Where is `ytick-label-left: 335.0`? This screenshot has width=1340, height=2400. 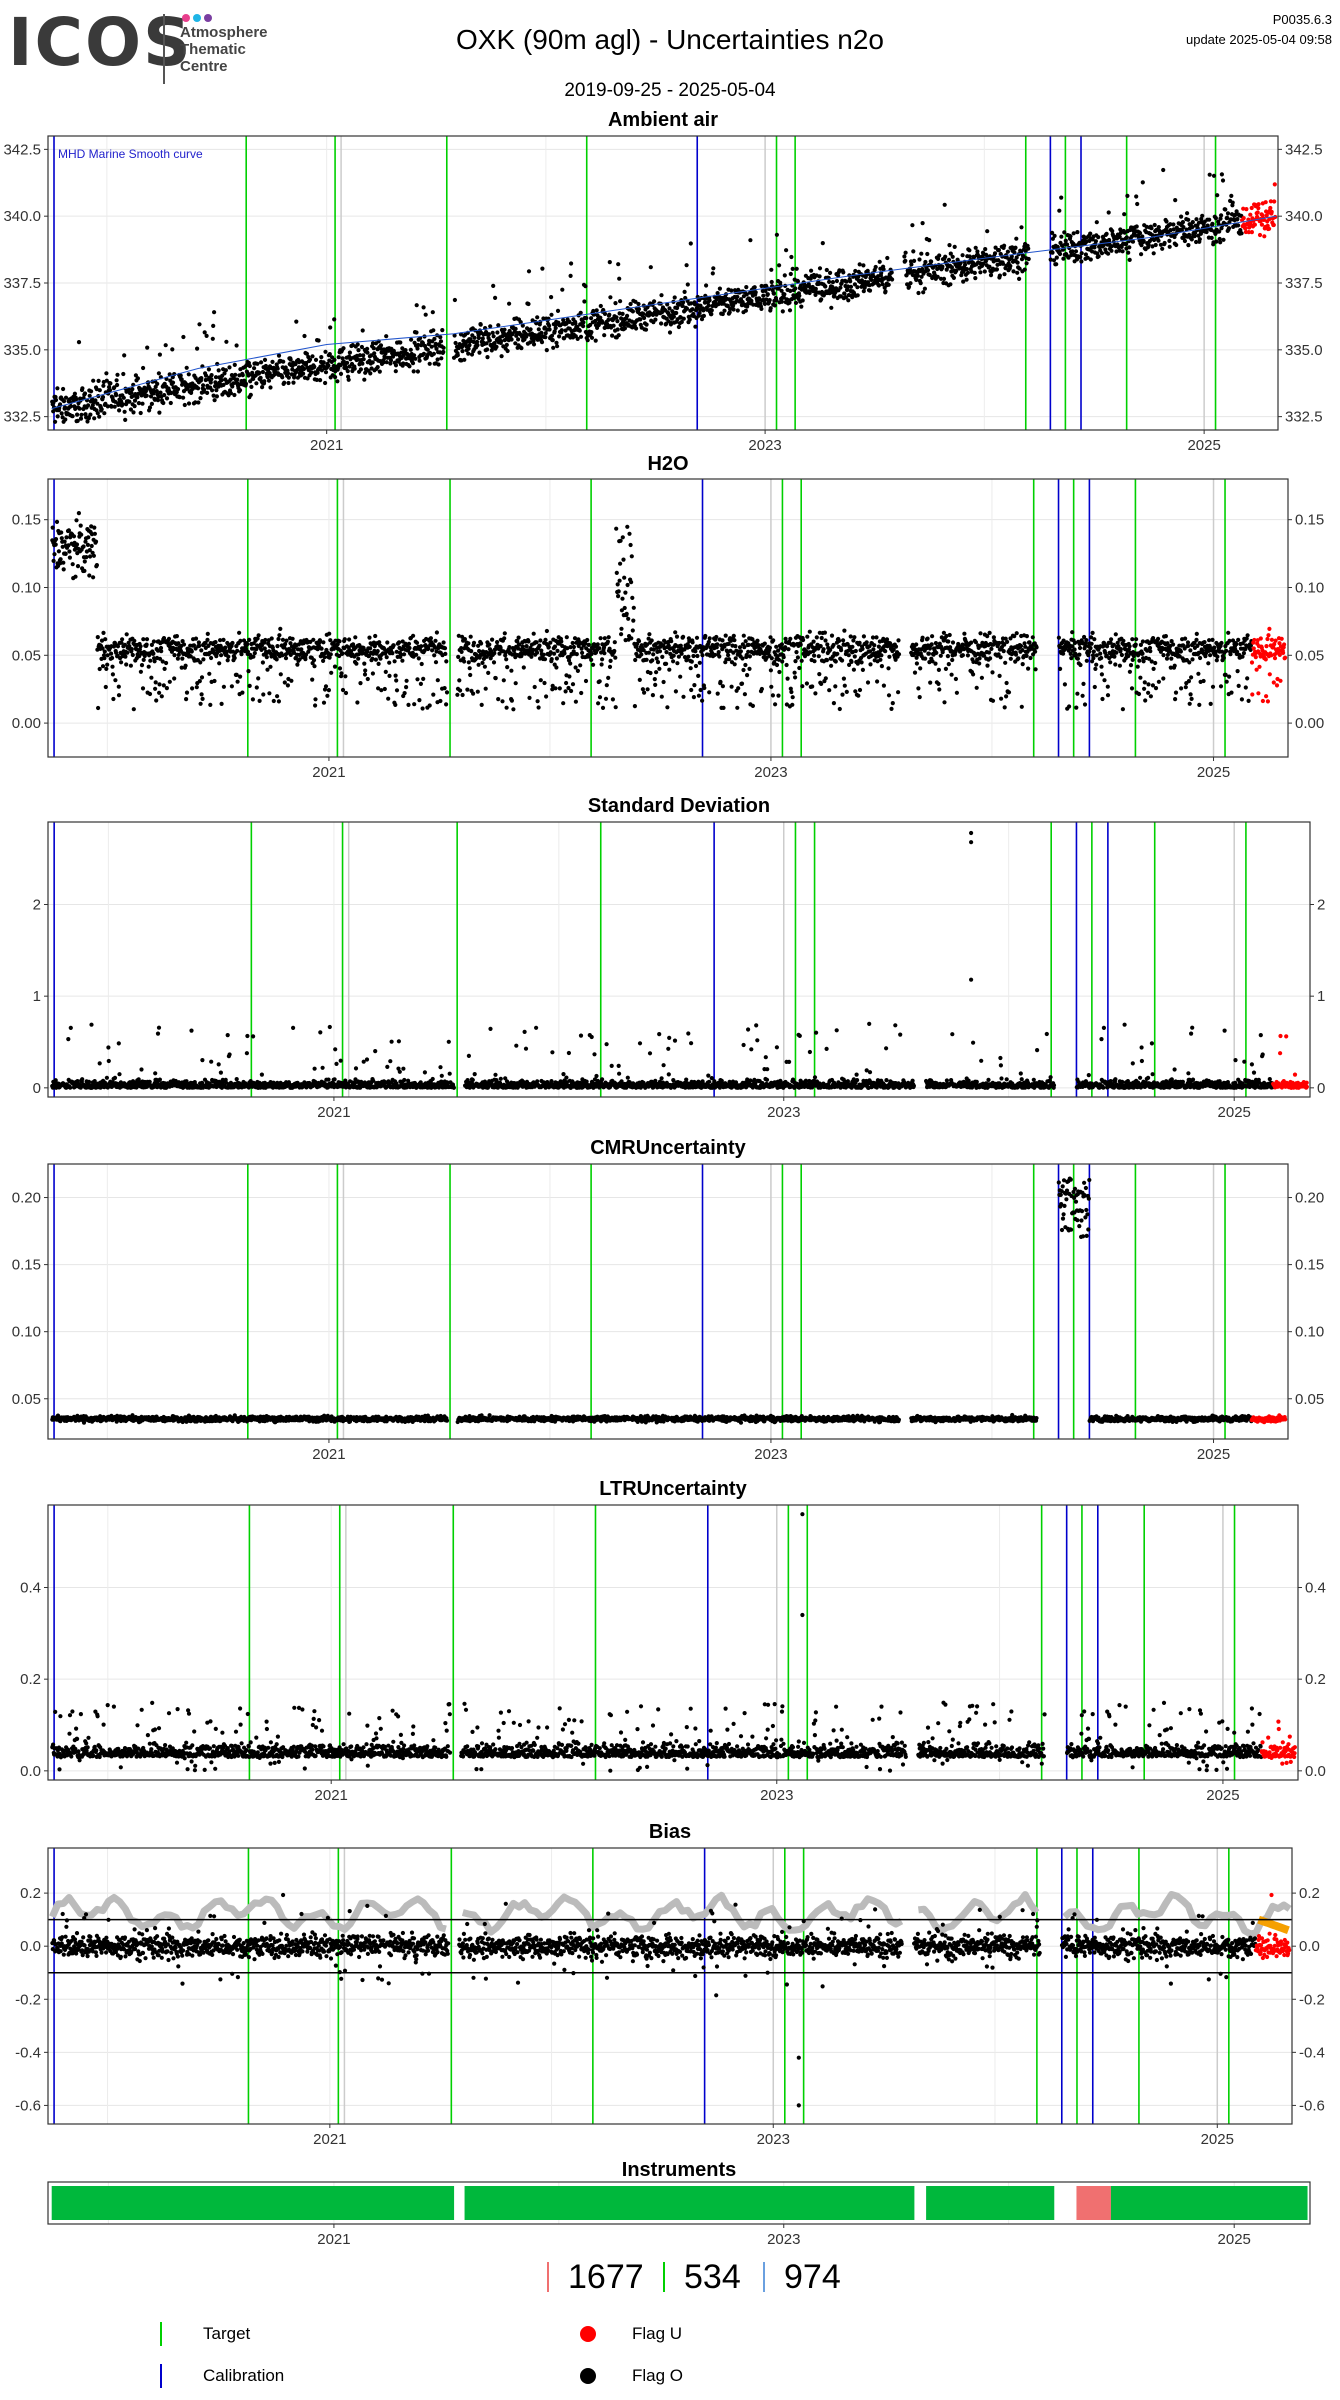 ytick-label-left: 335.0 is located at coordinates (22, 350).